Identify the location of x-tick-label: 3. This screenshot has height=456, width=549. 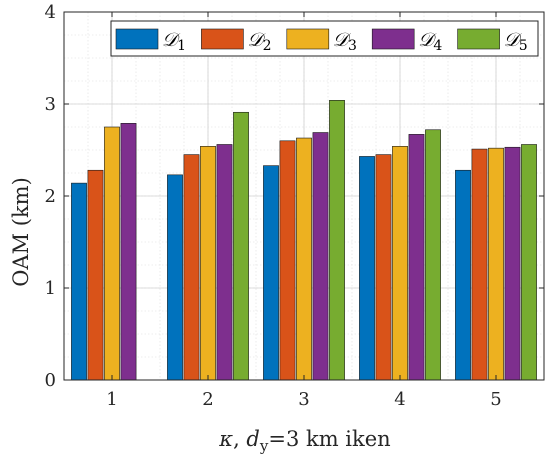
(303, 399).